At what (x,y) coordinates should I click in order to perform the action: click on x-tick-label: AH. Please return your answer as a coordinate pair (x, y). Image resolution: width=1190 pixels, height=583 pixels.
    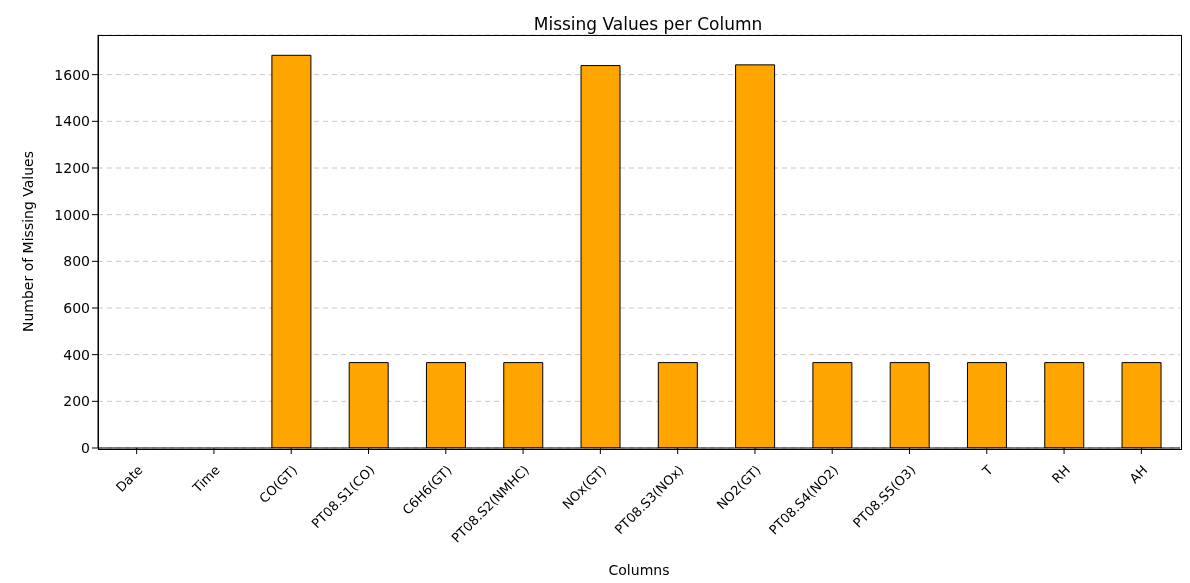
    Looking at the image, I should click on (1138, 474).